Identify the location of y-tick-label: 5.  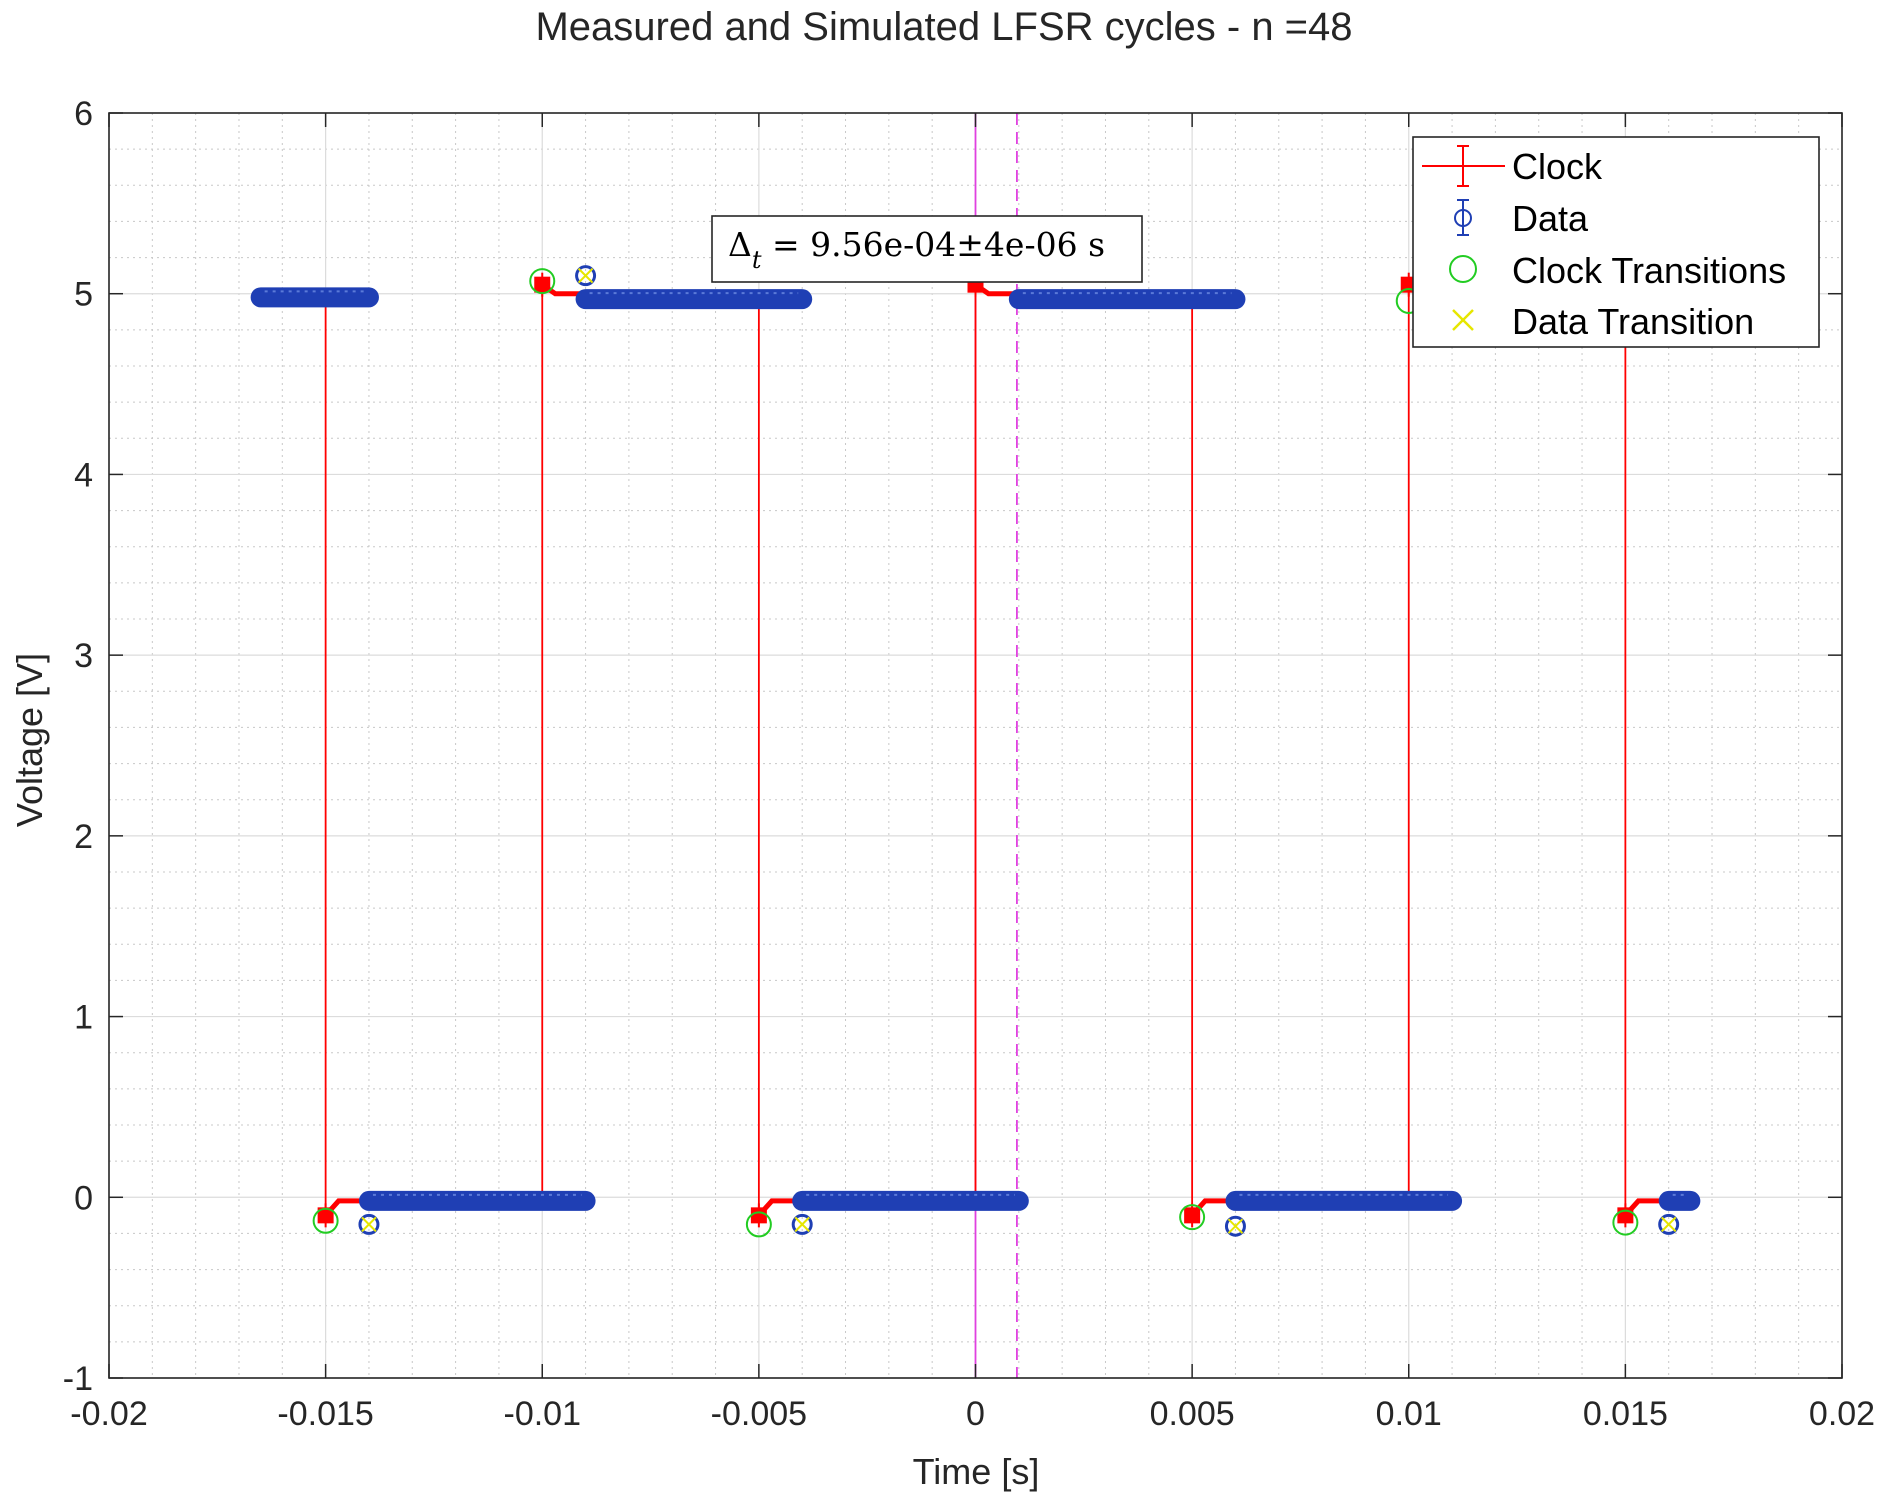
(83, 295).